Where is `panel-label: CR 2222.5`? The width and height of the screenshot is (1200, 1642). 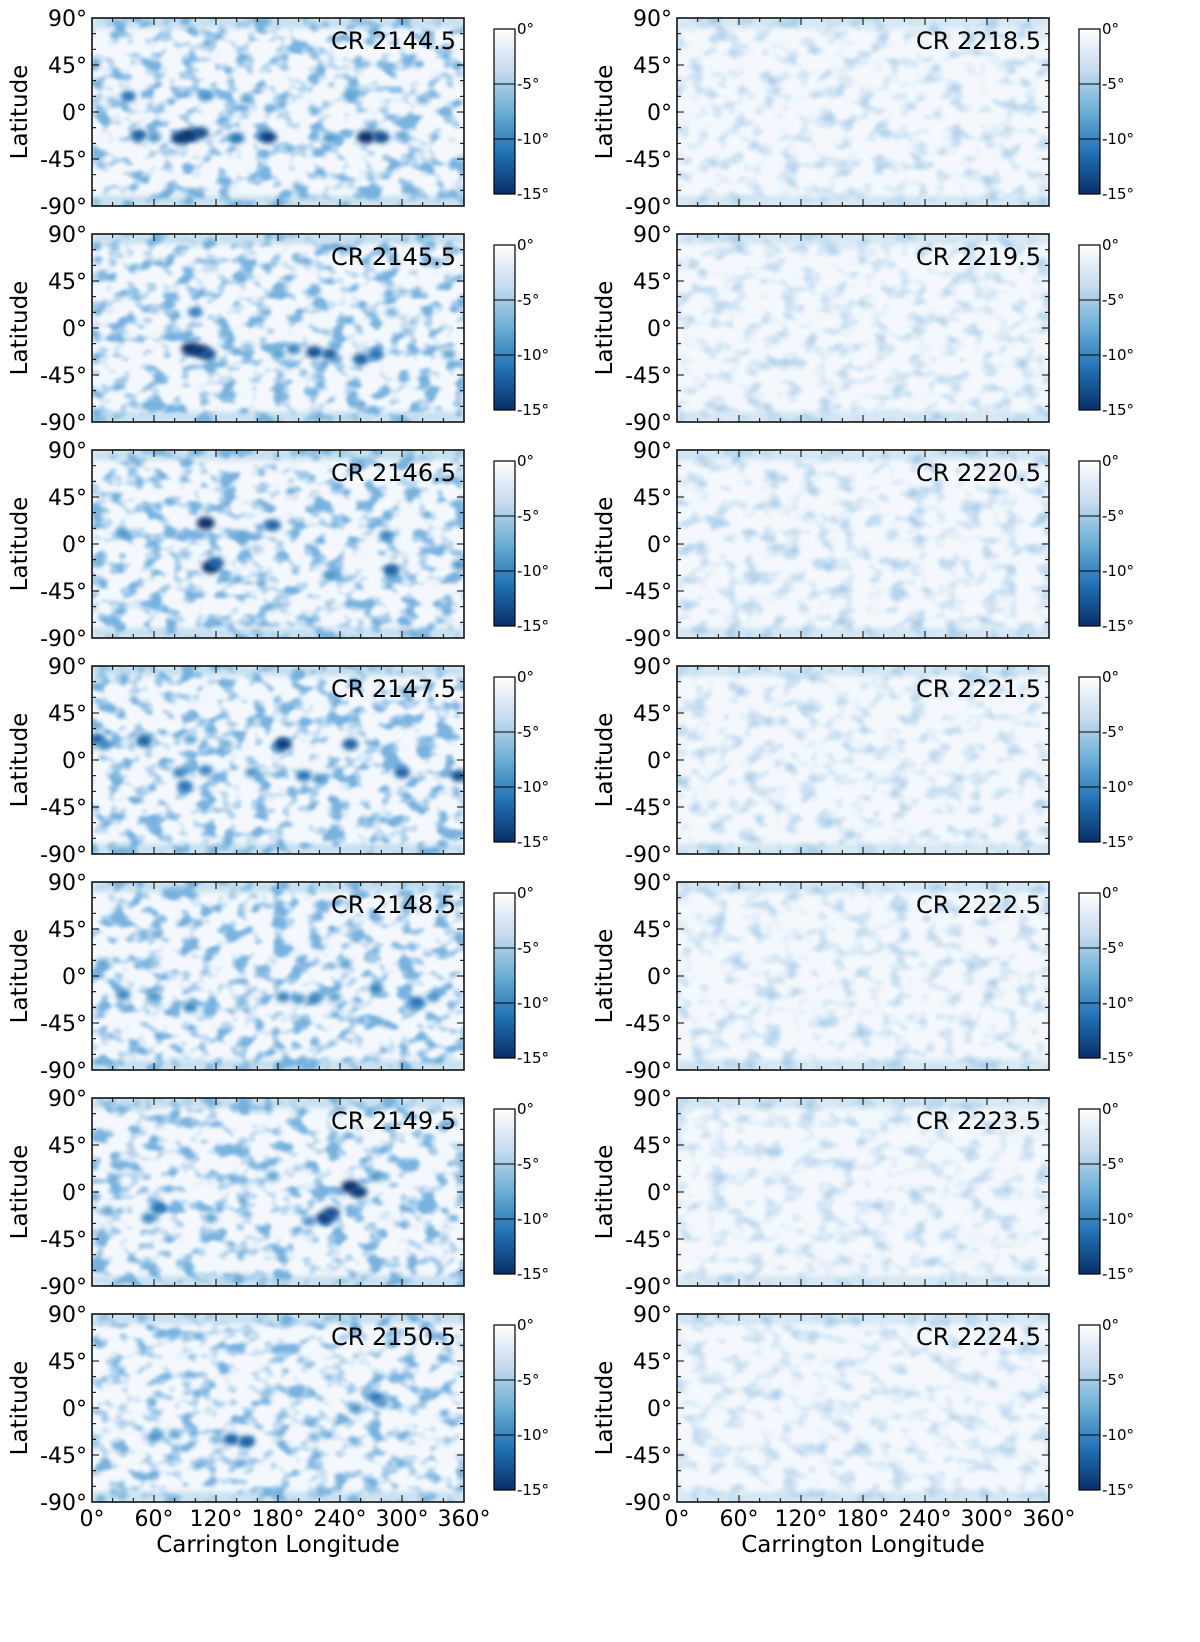 panel-label: CR 2222.5 is located at coordinates (978, 905).